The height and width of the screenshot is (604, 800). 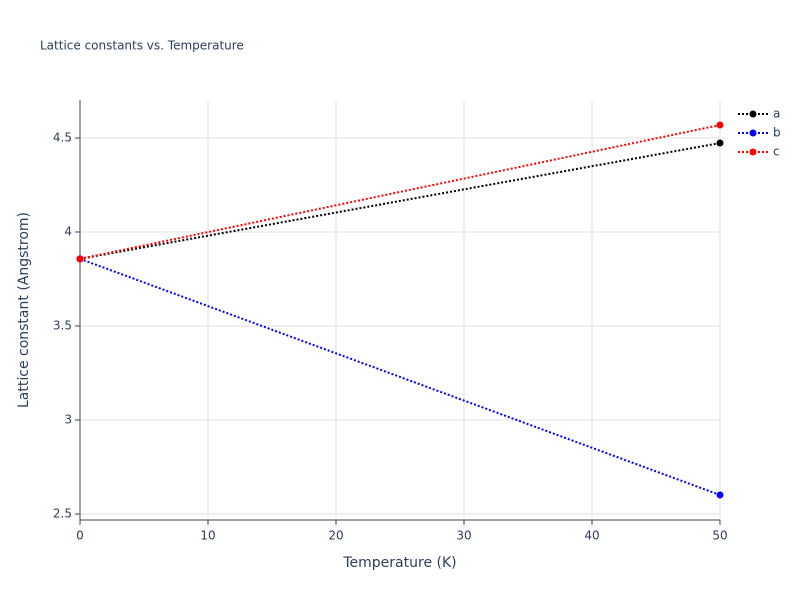 What do you see at coordinates (24, 310) in the screenshot?
I see `y-axis-label: Lattice constant (Angstrom)` at bounding box center [24, 310].